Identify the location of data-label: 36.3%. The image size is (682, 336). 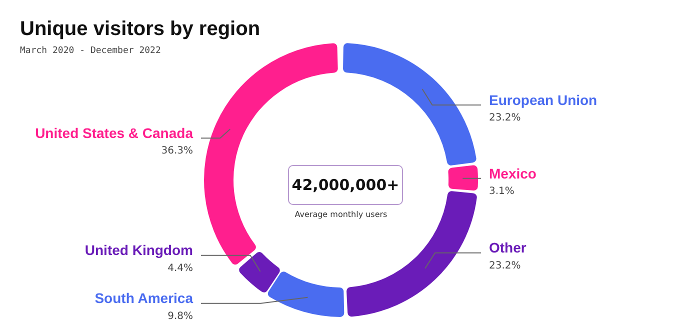
(177, 151).